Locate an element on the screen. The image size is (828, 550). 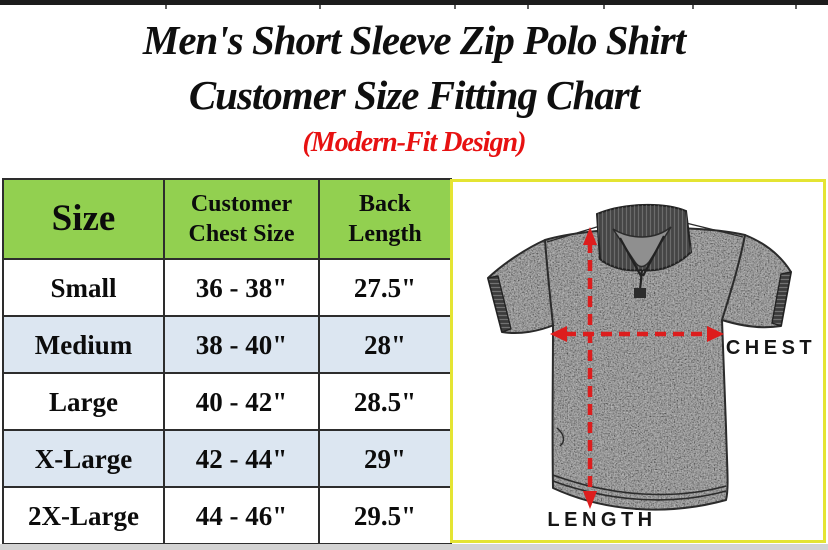
size-table-row: Small 36 - 38" 27.5" is located at coordinates (227, 287).